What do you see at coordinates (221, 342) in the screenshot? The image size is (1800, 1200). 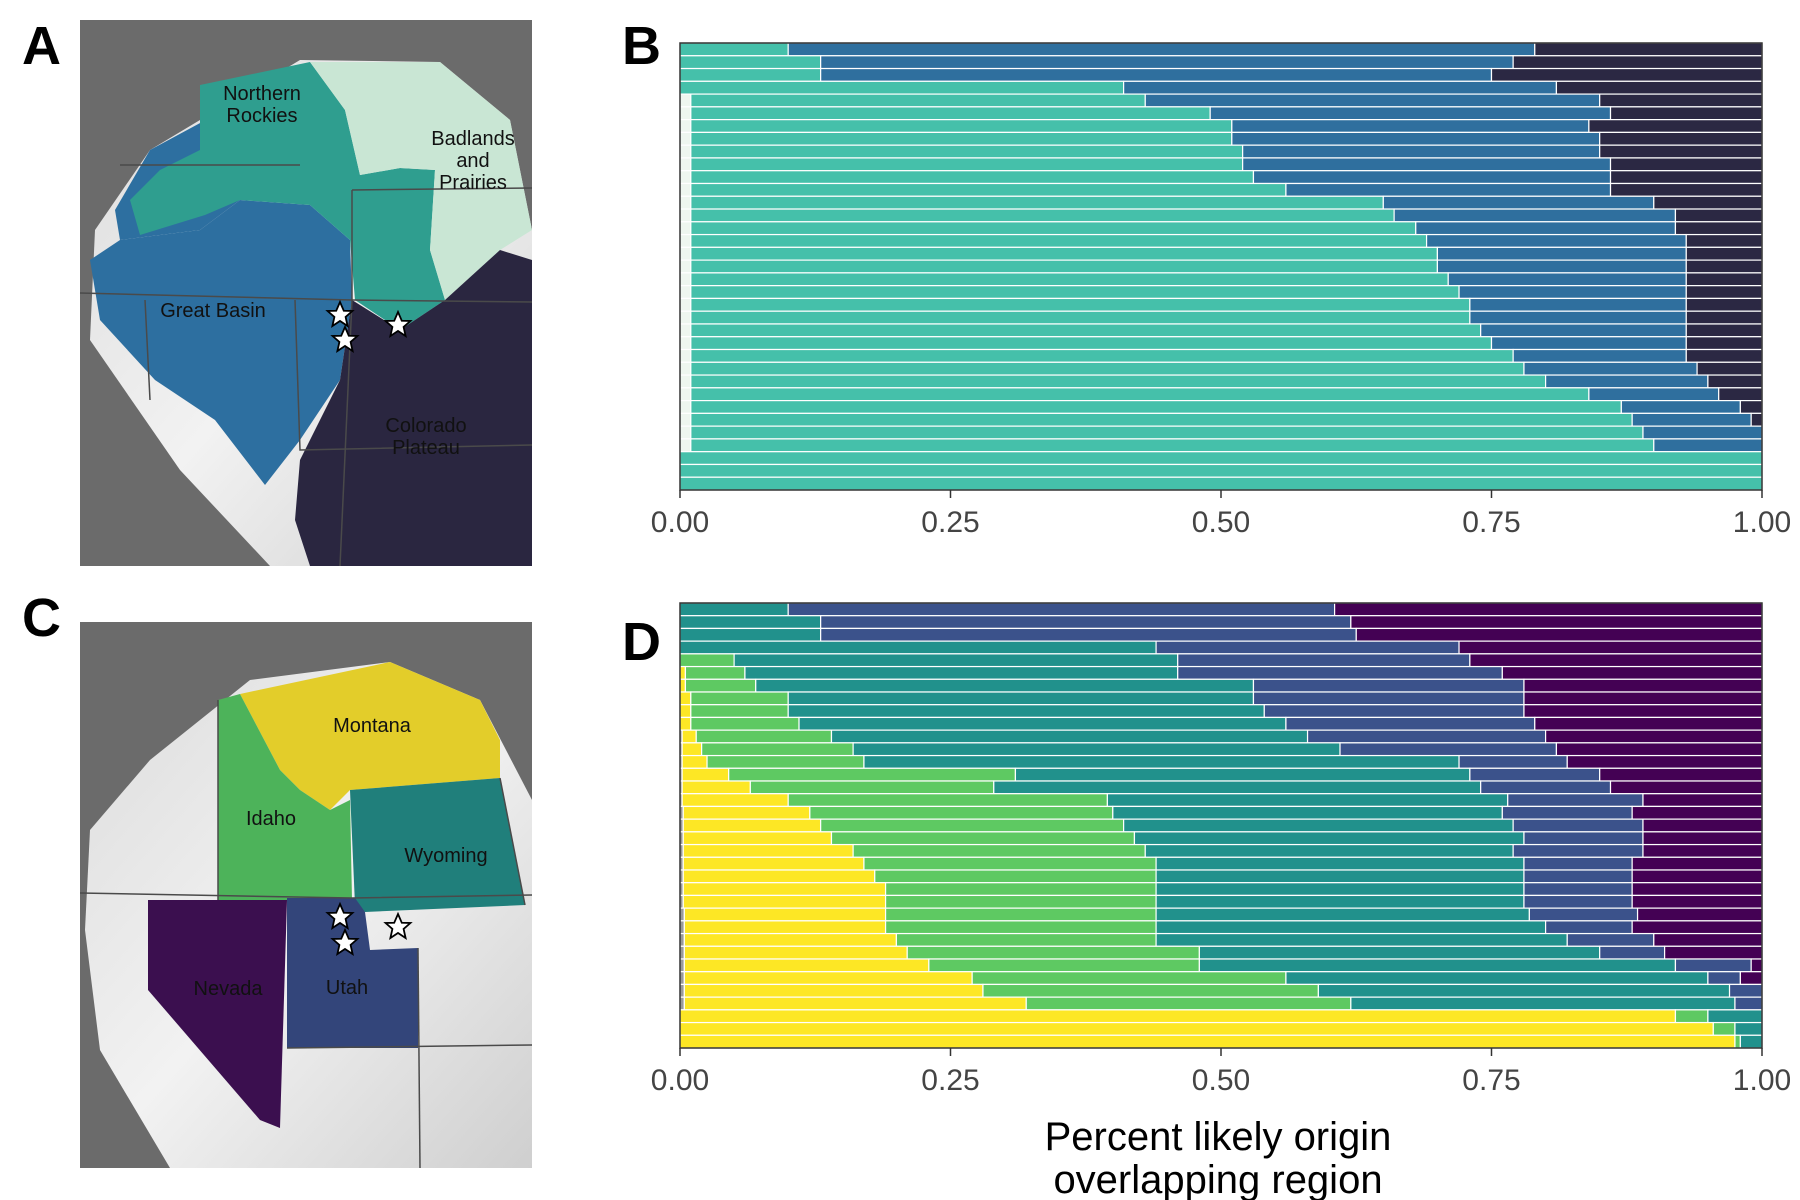 I see `map-a-region-great-basin` at bounding box center [221, 342].